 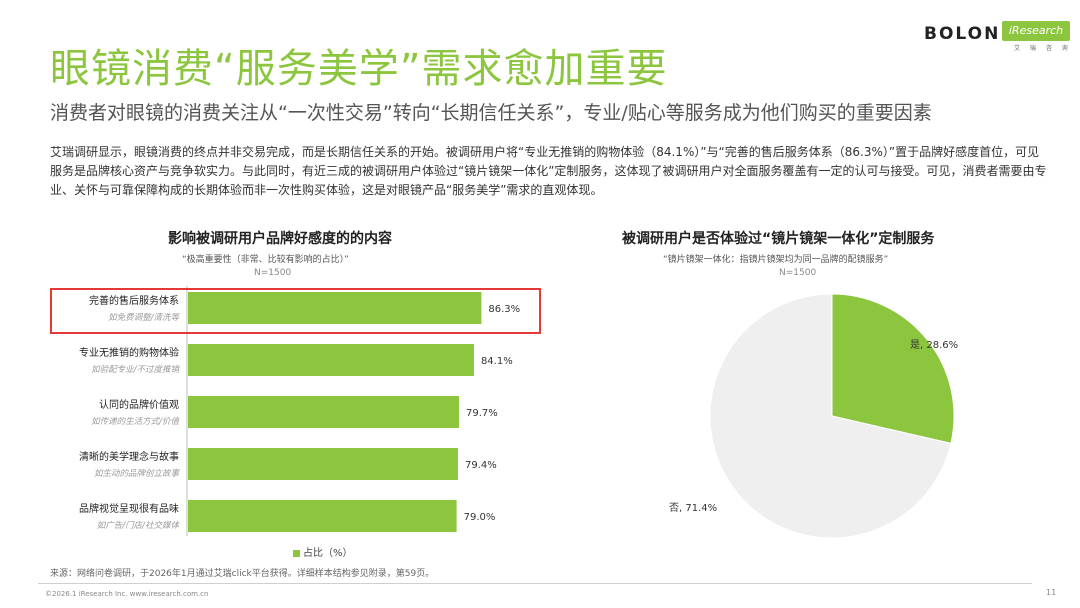 I want to click on category-note: 如传递的生活方式/价值, so click(x=135, y=421).